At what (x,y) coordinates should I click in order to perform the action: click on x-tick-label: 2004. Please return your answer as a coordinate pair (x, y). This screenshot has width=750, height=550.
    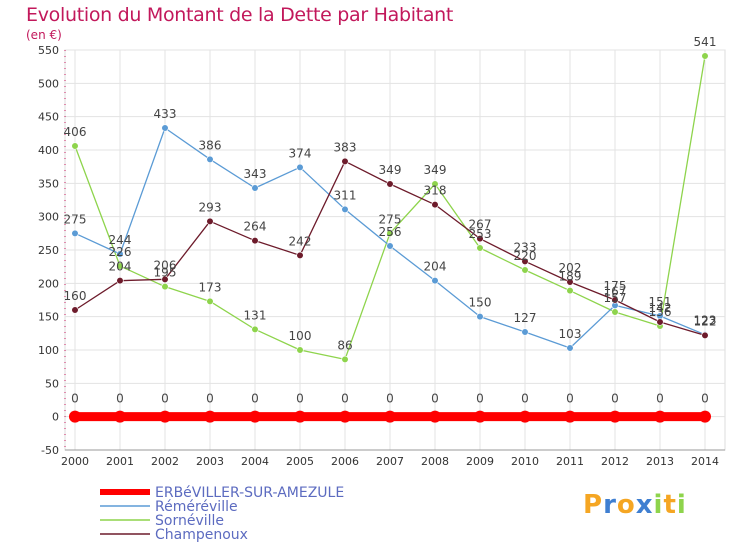
    Looking at the image, I should click on (255, 461).